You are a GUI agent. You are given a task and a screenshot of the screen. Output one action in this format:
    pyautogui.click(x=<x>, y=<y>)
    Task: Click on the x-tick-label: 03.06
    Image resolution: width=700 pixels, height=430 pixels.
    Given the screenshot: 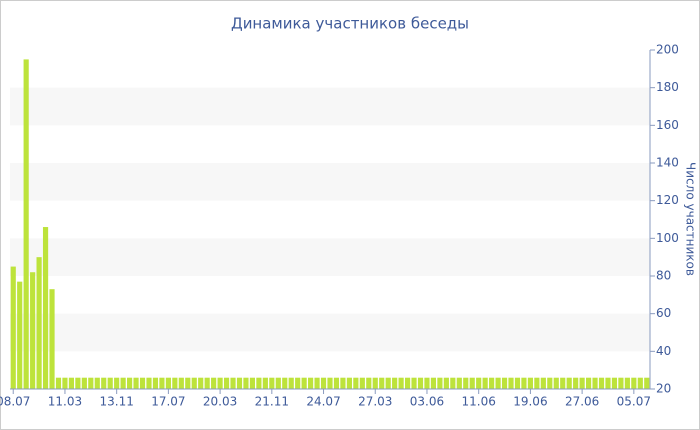 What is the action you would take?
    pyautogui.click(x=427, y=402)
    